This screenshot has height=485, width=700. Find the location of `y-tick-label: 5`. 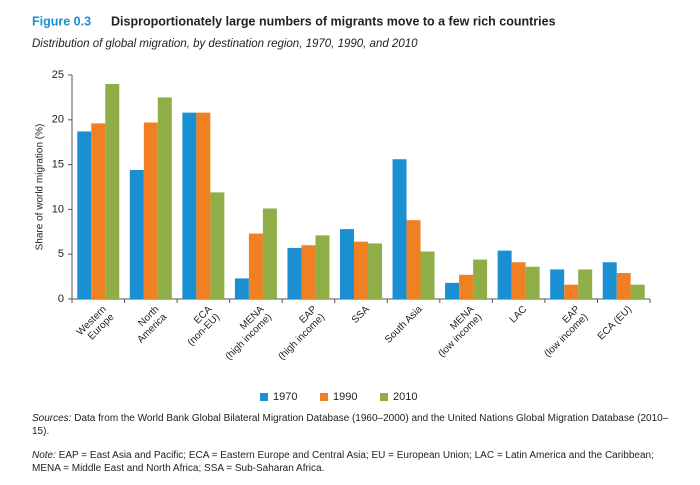

y-tick-label: 5 is located at coordinates (61, 254).